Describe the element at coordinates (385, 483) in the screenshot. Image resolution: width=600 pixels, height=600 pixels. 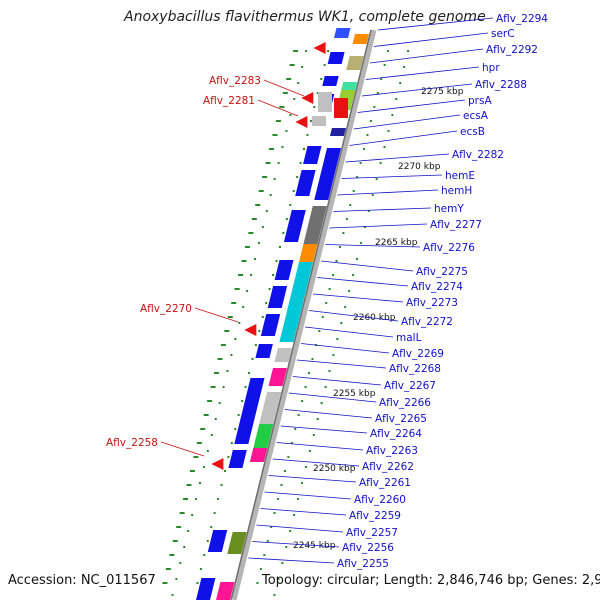
I see `gene-label: Aflv_2261` at that location.